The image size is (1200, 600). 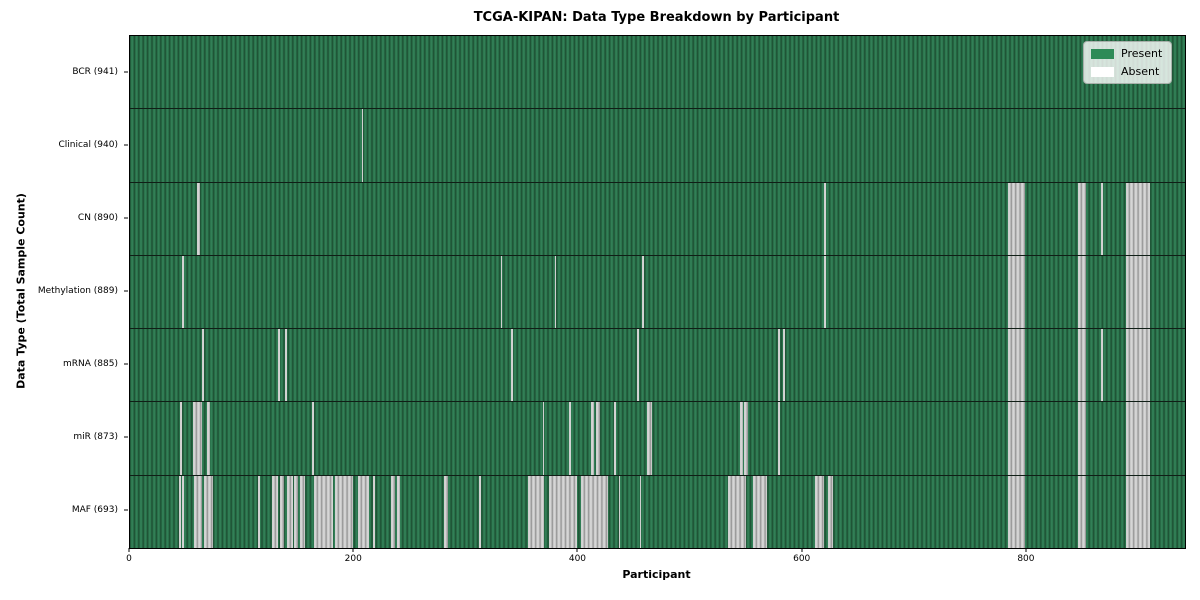 What do you see at coordinates (1026, 559) in the screenshot?
I see `x-tick-label-800: 800` at bounding box center [1026, 559].